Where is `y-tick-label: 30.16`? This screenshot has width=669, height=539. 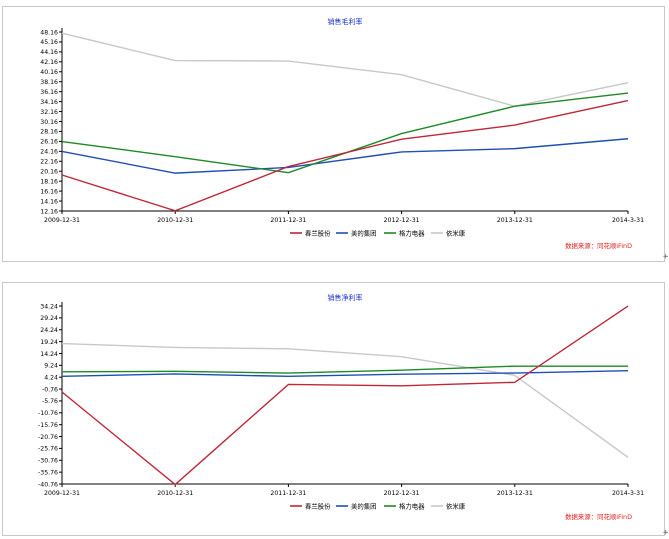
y-tick-label: 30.16 is located at coordinates (49, 122).